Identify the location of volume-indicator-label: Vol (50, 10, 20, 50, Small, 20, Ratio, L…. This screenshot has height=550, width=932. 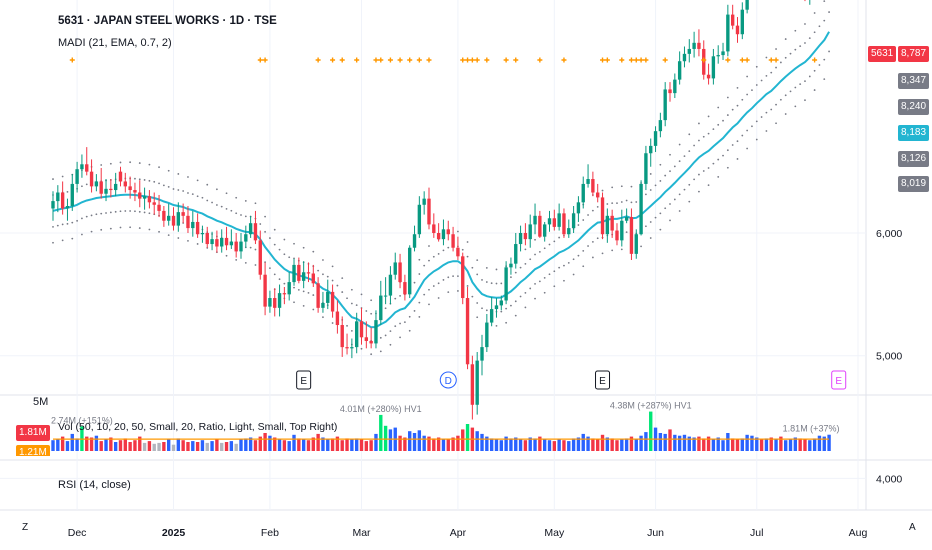
(198, 427).